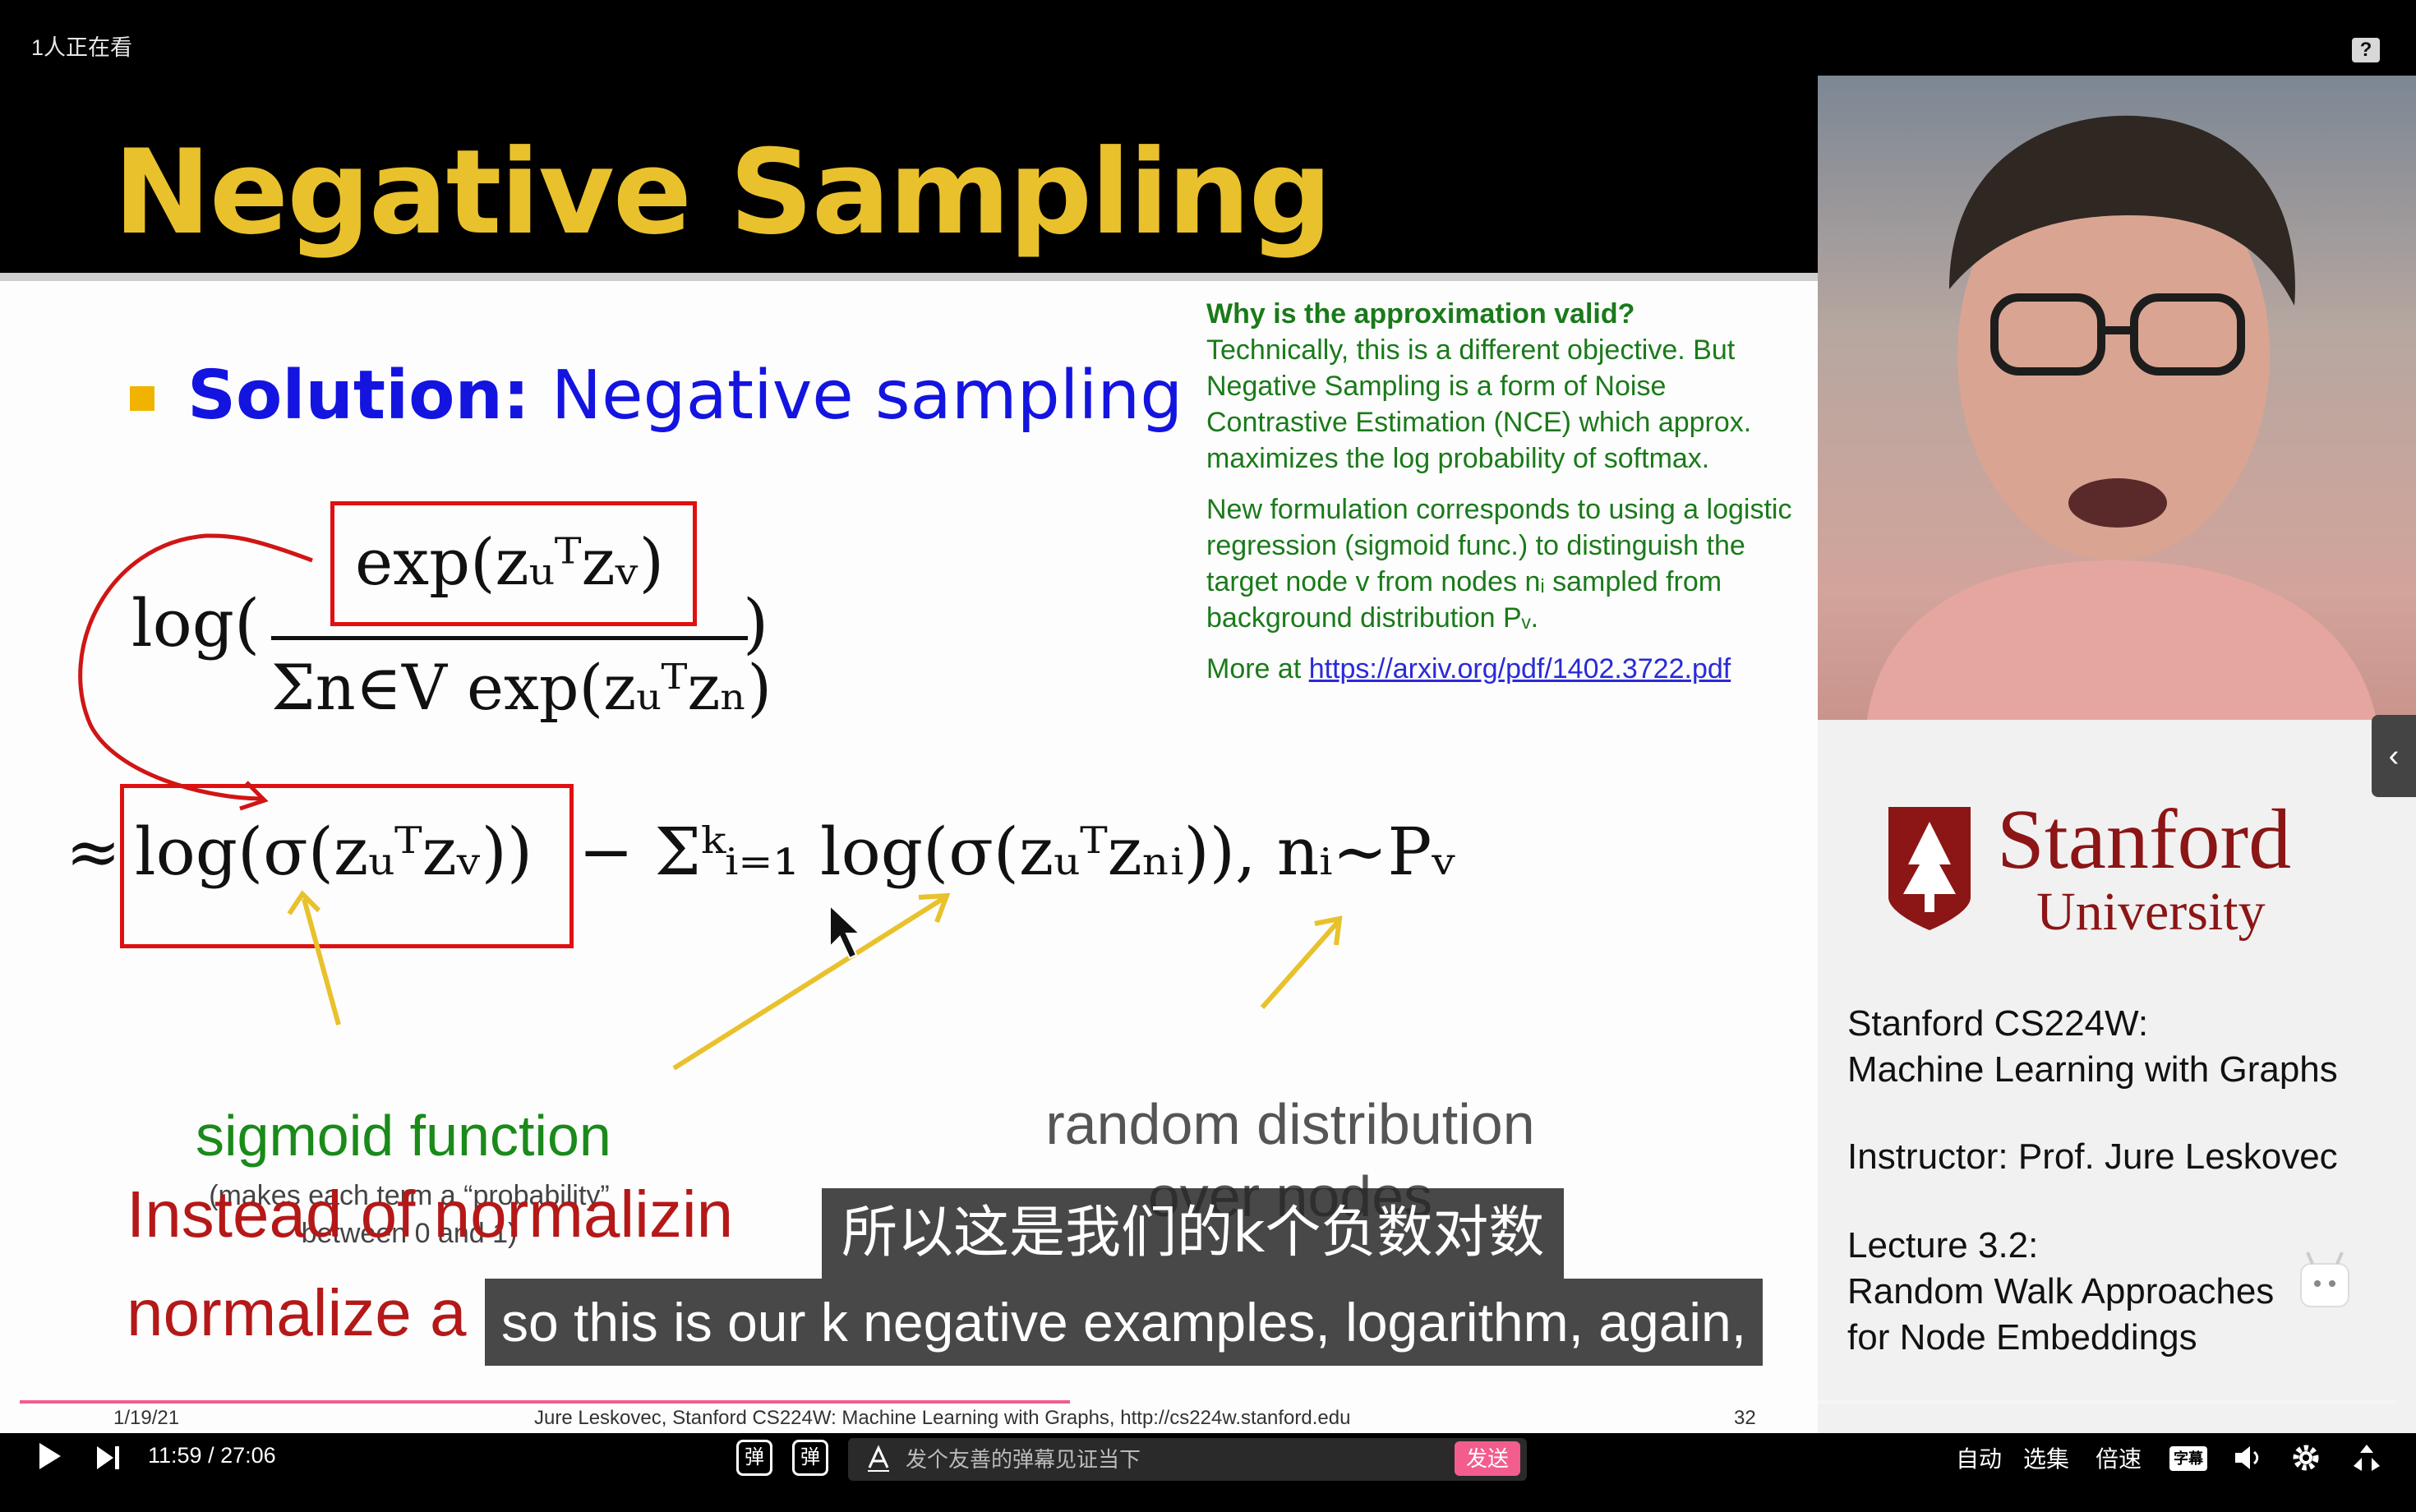 The height and width of the screenshot is (1512, 2416). Describe the element at coordinates (1188, 1459) in the screenshot. I see `danmaku-input-box` at that location.